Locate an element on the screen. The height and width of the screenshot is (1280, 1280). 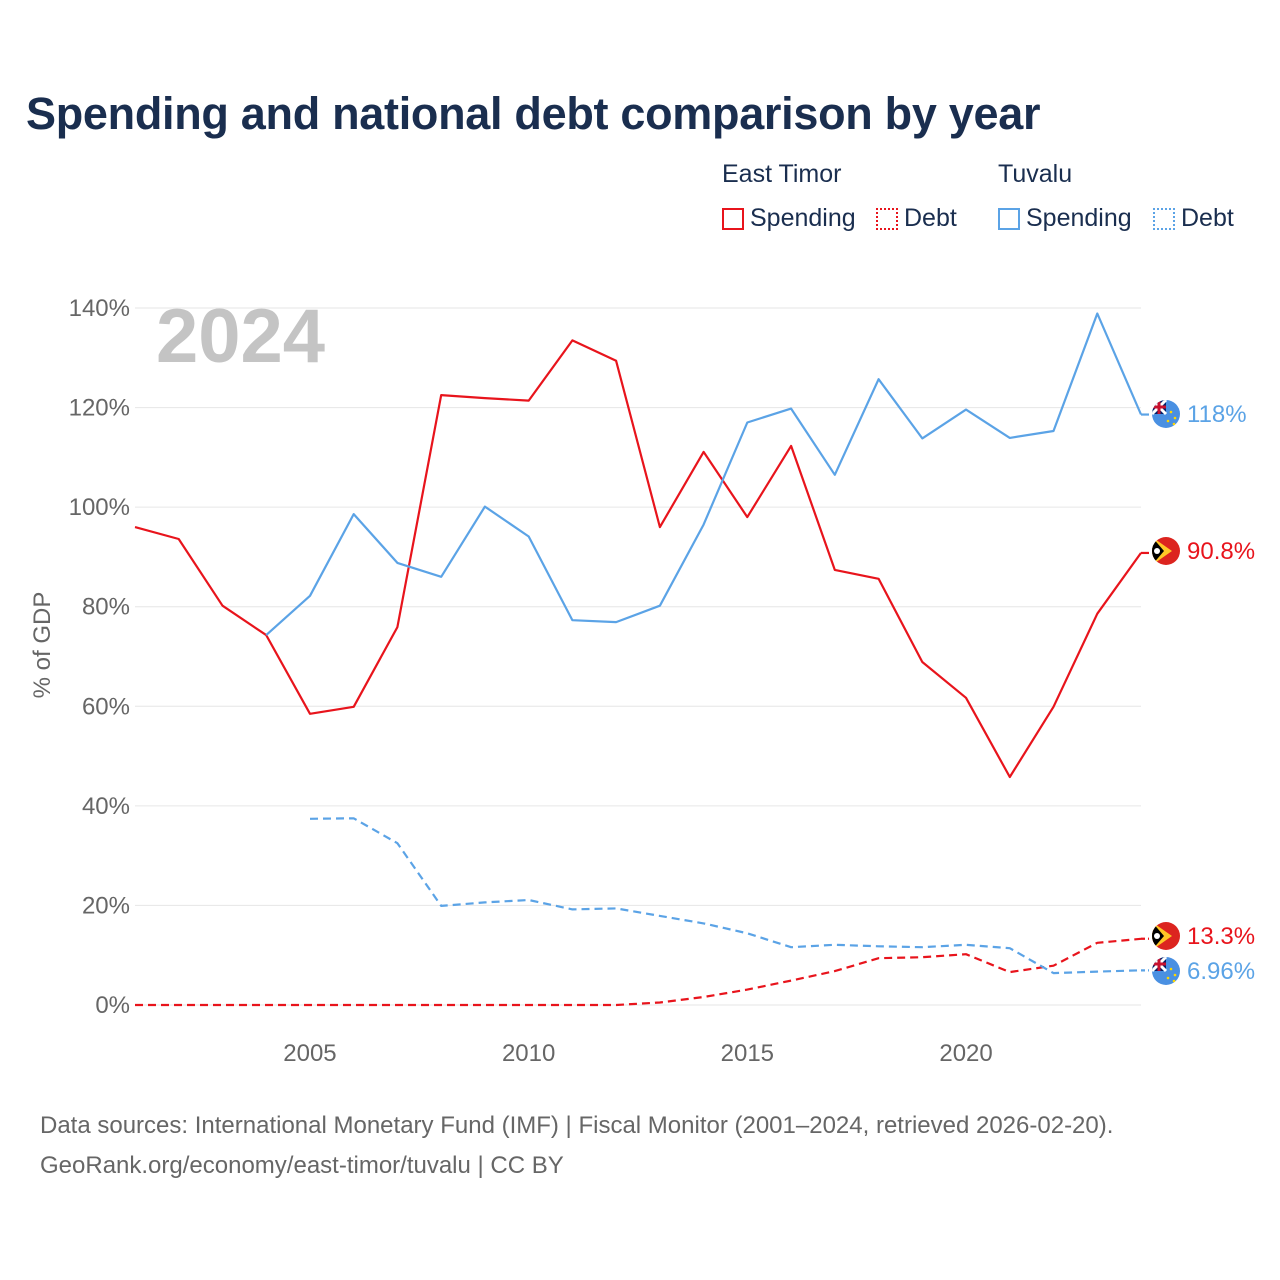
x-axis: 2005 2010 2015 2020 is located at coordinates (637, 1053).